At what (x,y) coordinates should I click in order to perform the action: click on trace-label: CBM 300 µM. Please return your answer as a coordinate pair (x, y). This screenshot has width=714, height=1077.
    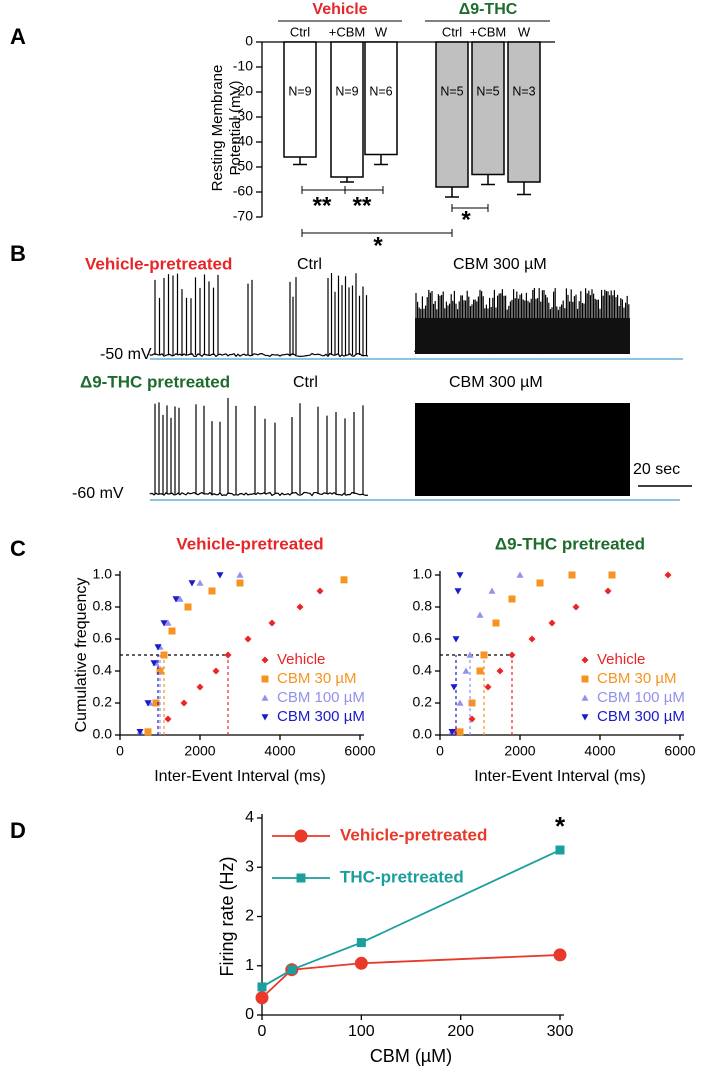
    Looking at the image, I should click on (500, 264).